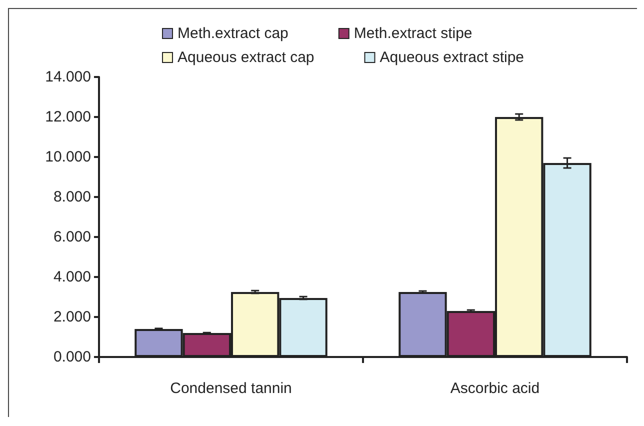 Image resolution: width=644 pixels, height=426 pixels. I want to click on legend-label: Meth.extract cap, so click(233, 33).